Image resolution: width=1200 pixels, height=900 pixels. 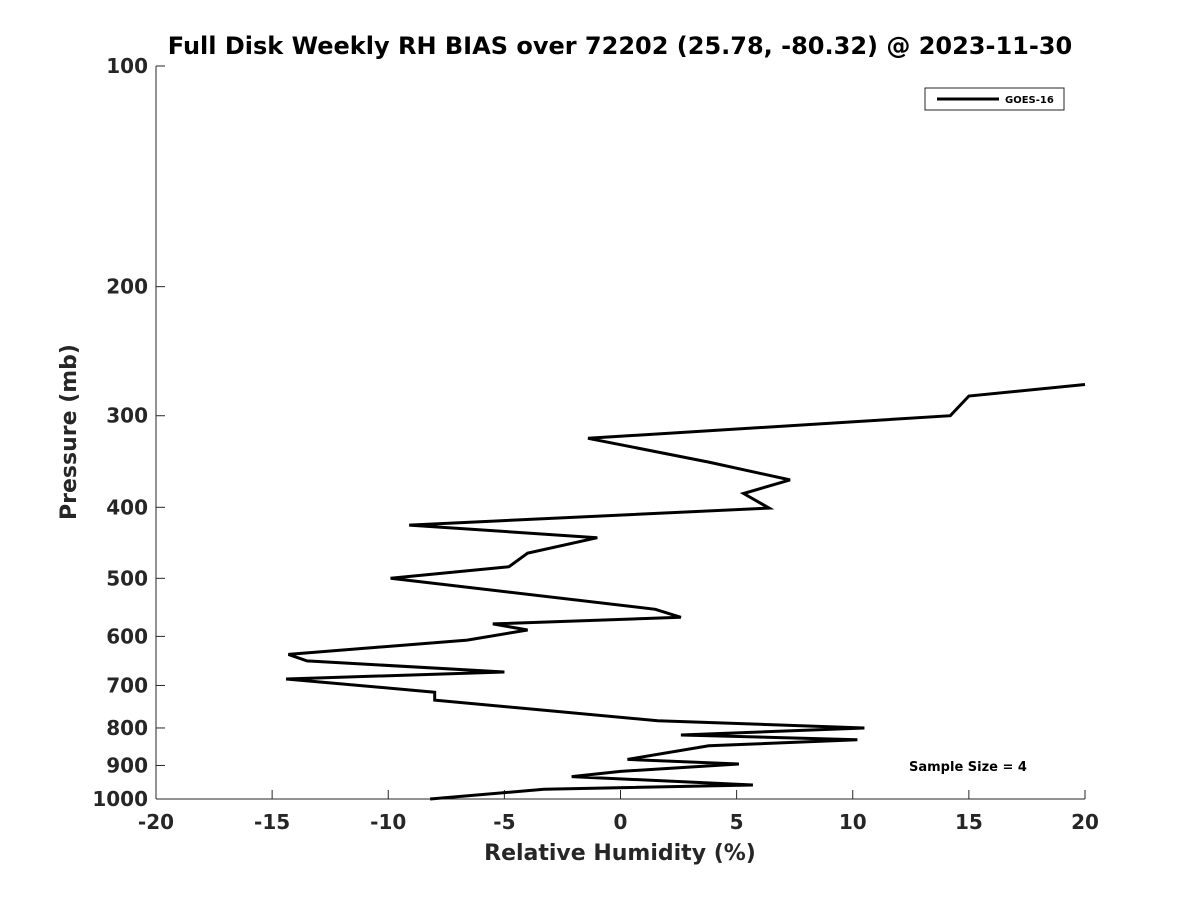 What do you see at coordinates (1085, 822) in the screenshot?
I see `x-tick-label: 20` at bounding box center [1085, 822].